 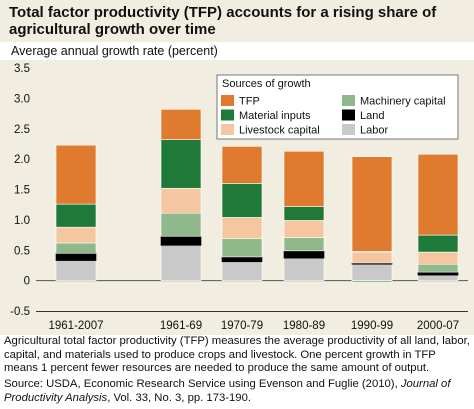 I want to click on source-journal: Journal of Productivity Analysis, so click(x=227, y=391).